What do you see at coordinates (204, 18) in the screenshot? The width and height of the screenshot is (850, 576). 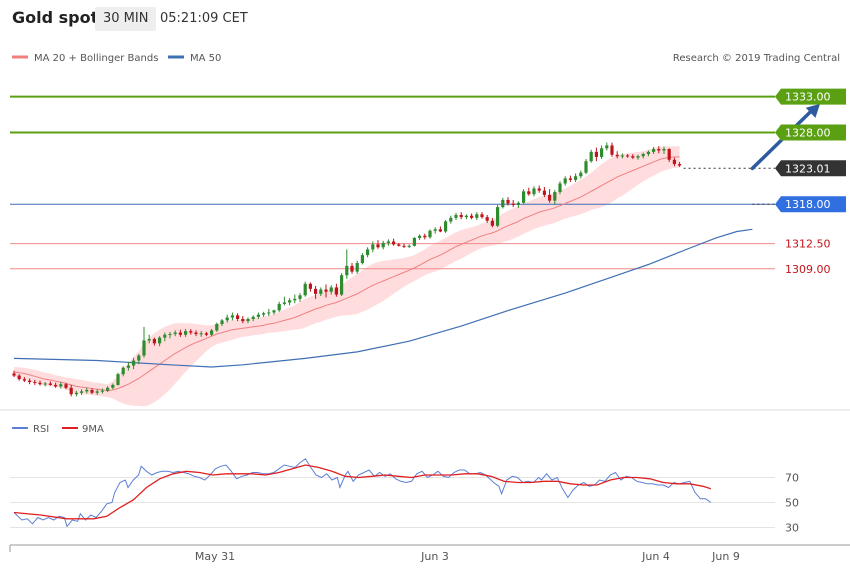 I see `clock-label: 05:21:09 CET` at bounding box center [204, 18].